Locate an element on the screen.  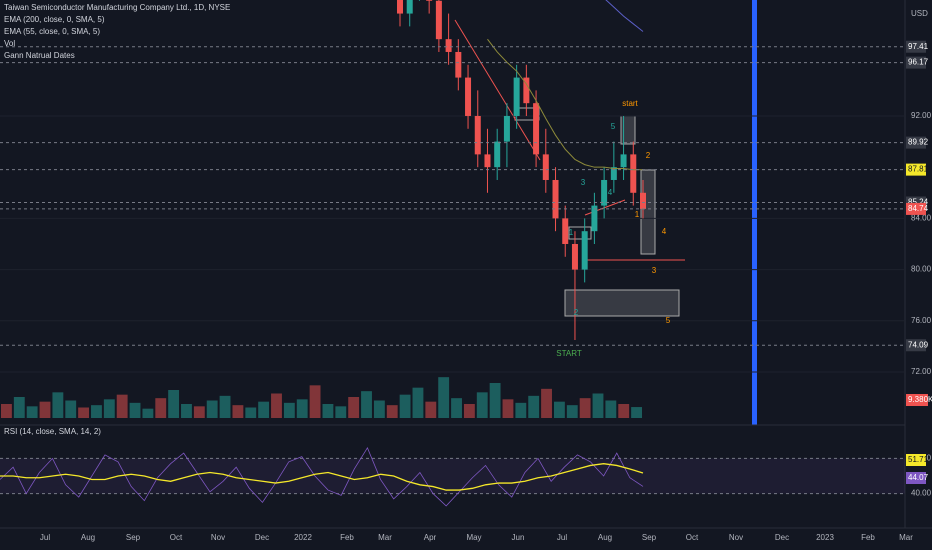
price-badge-label: 96.17 is located at coordinates (918, 62).